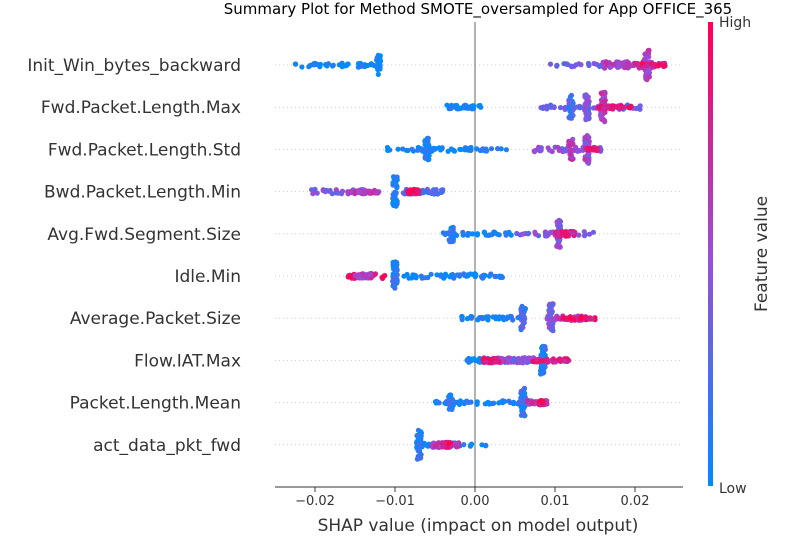  What do you see at coordinates (155, 319) in the screenshot?
I see `feature-label: Average.Packet.Size` at bounding box center [155, 319].